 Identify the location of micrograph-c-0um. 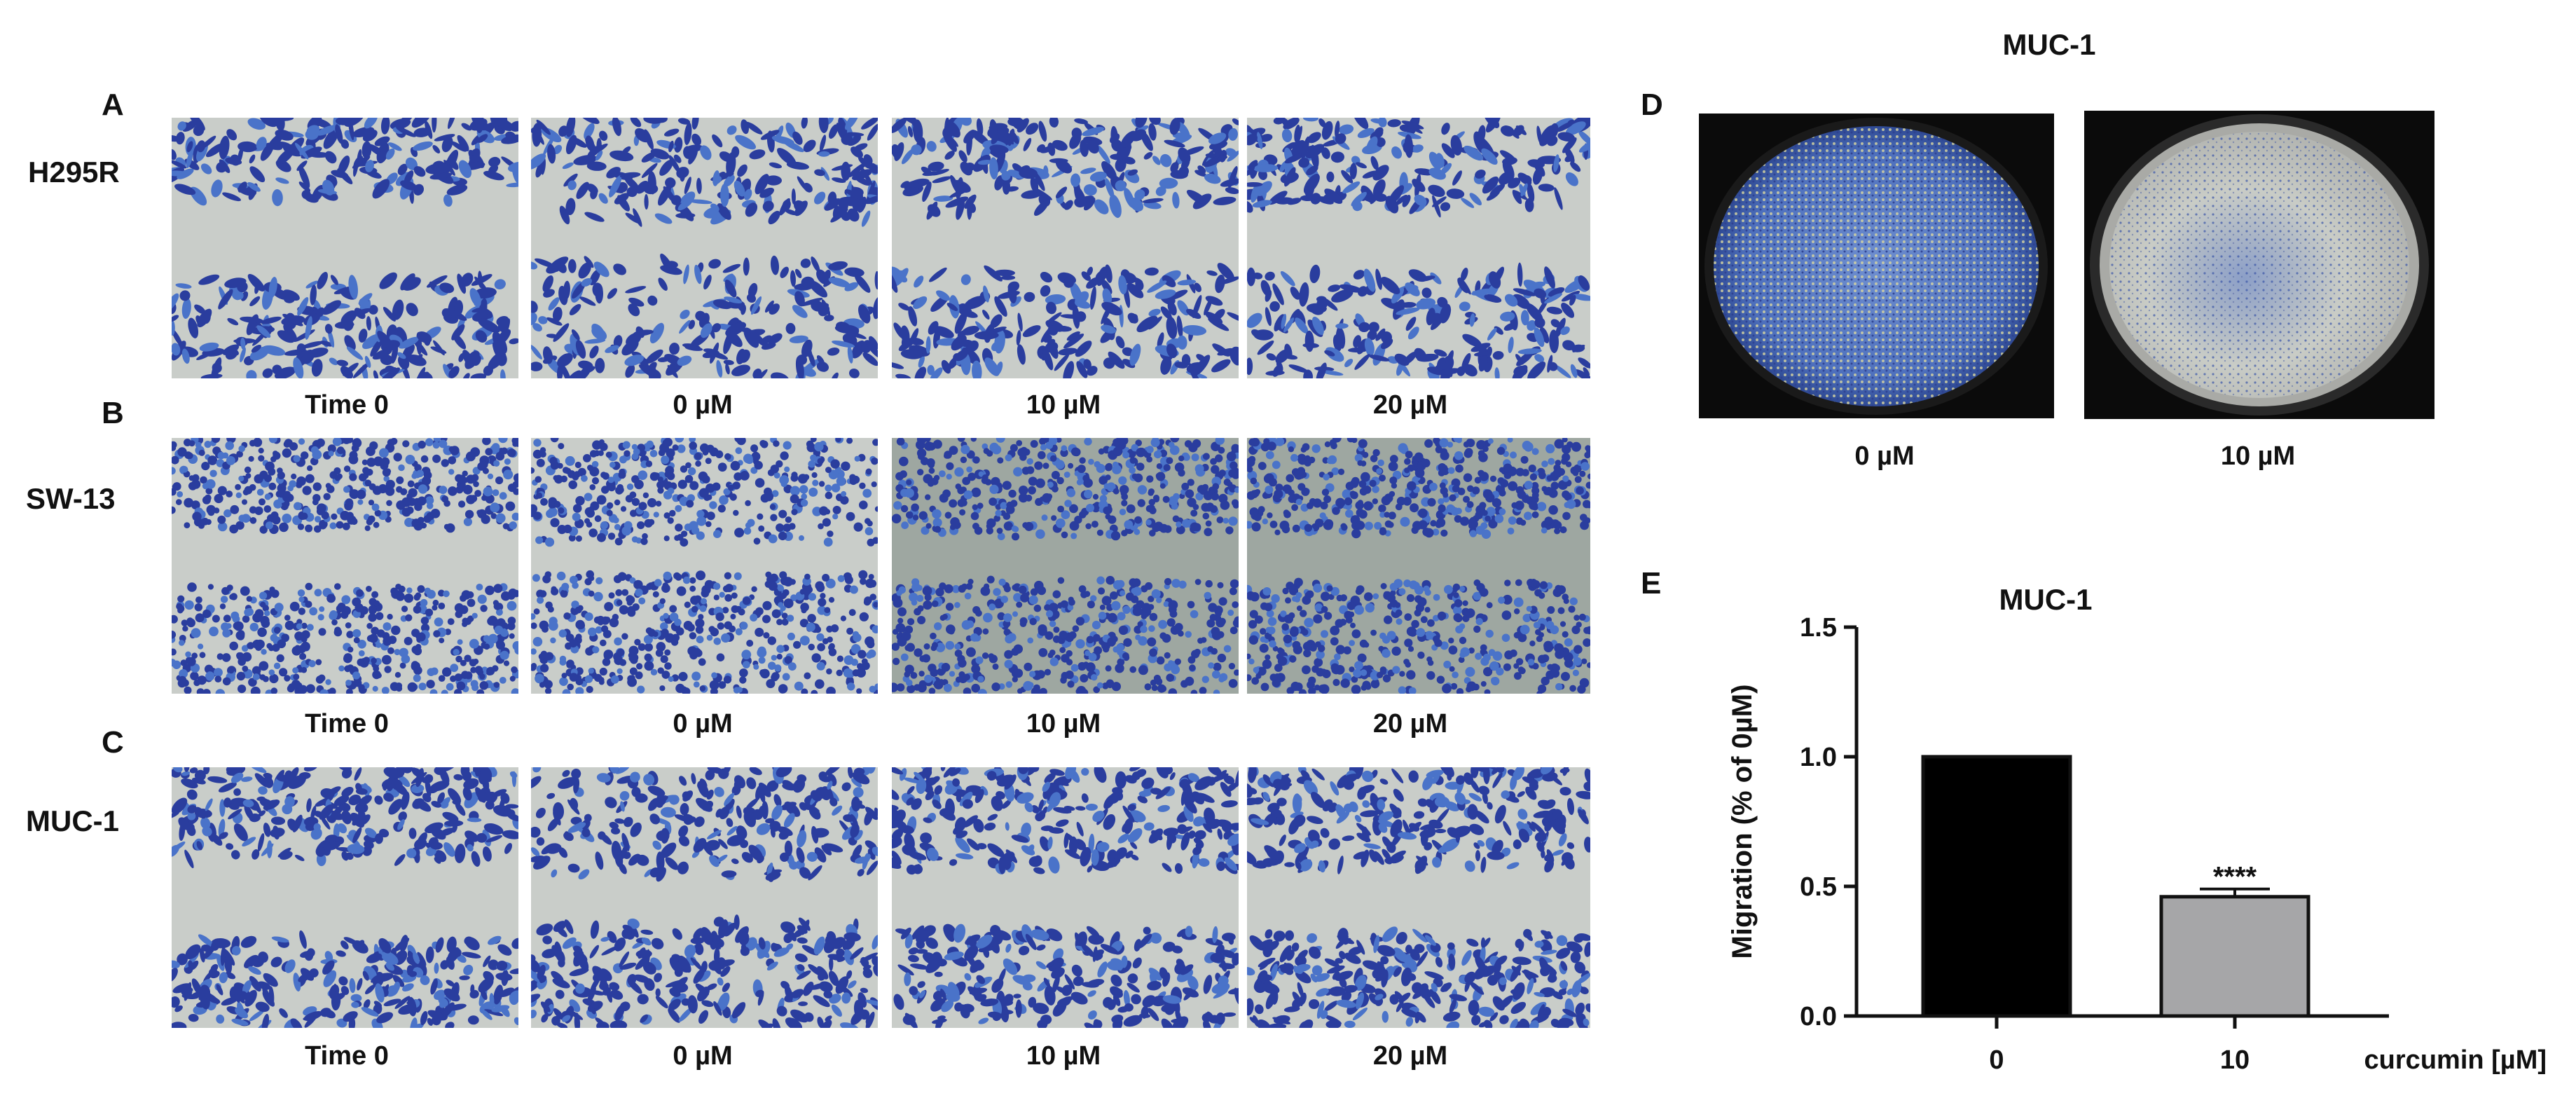
(704, 897).